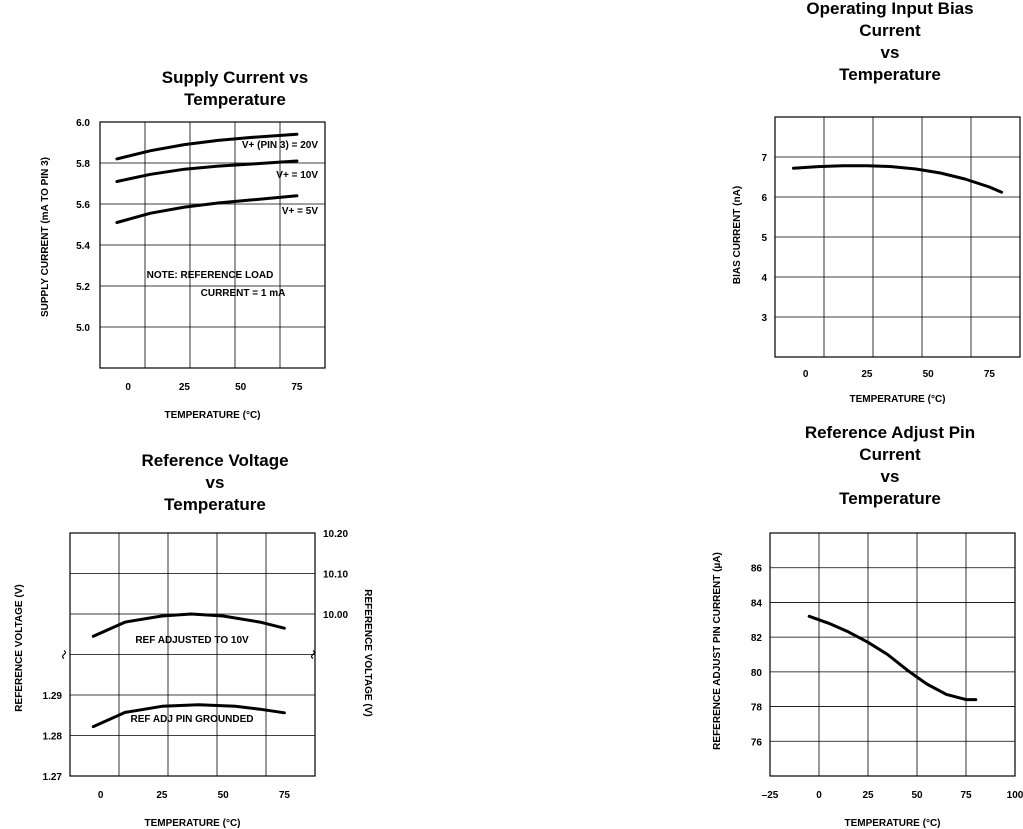 This screenshot has width=1023, height=829. What do you see at coordinates (83, 164) in the screenshot?
I see `y-tick-label: 5.8` at bounding box center [83, 164].